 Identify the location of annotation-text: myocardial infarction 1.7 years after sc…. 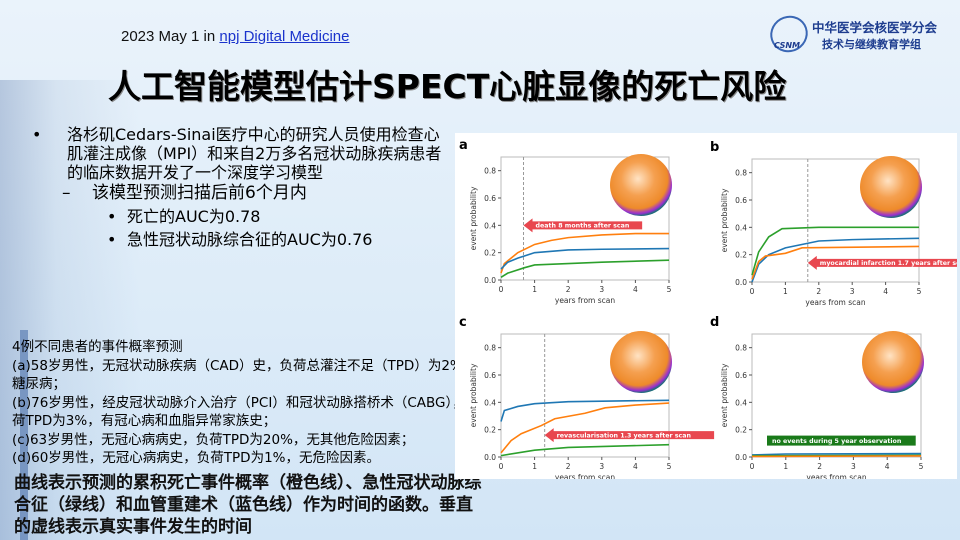
(888, 263).